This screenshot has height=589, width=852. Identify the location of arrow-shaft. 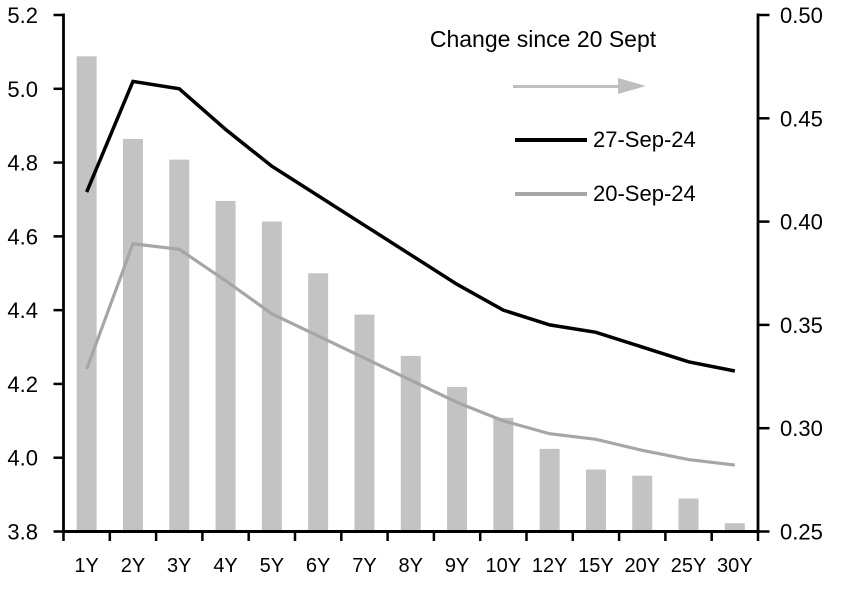
(566, 86).